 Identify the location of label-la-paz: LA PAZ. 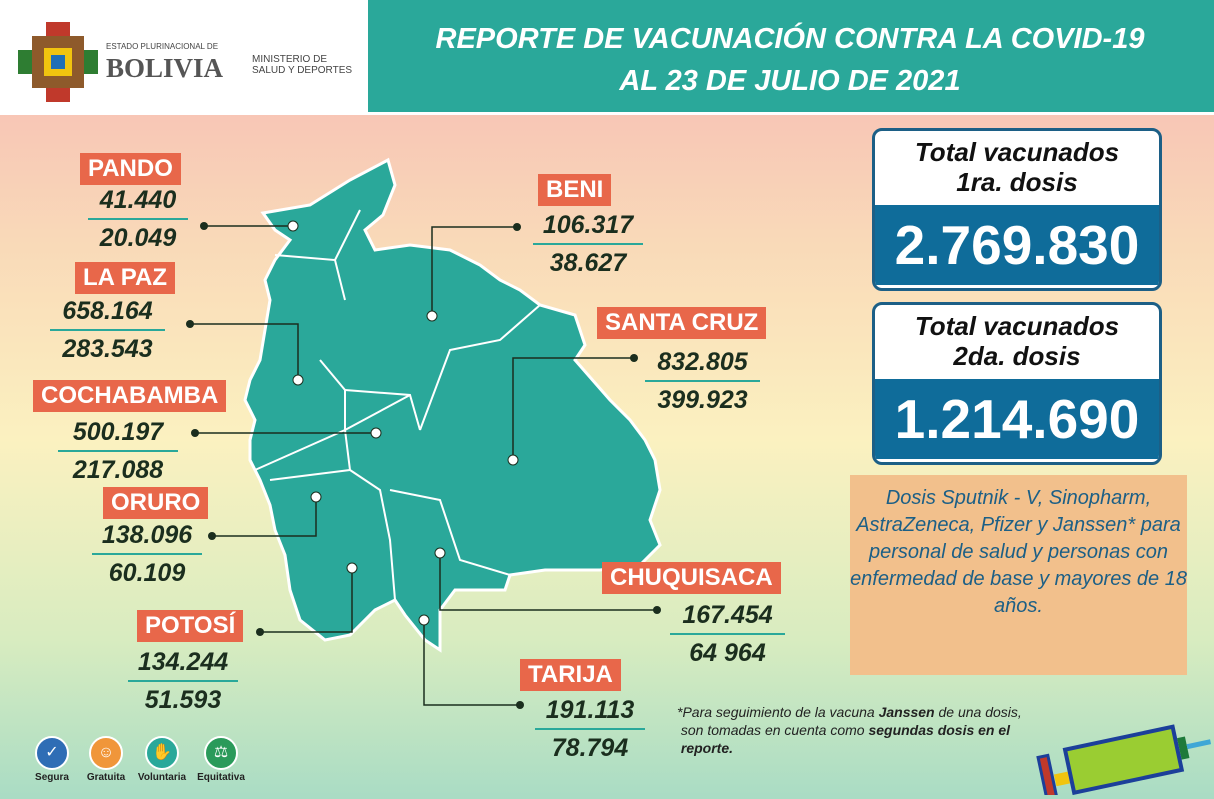
(125, 278).